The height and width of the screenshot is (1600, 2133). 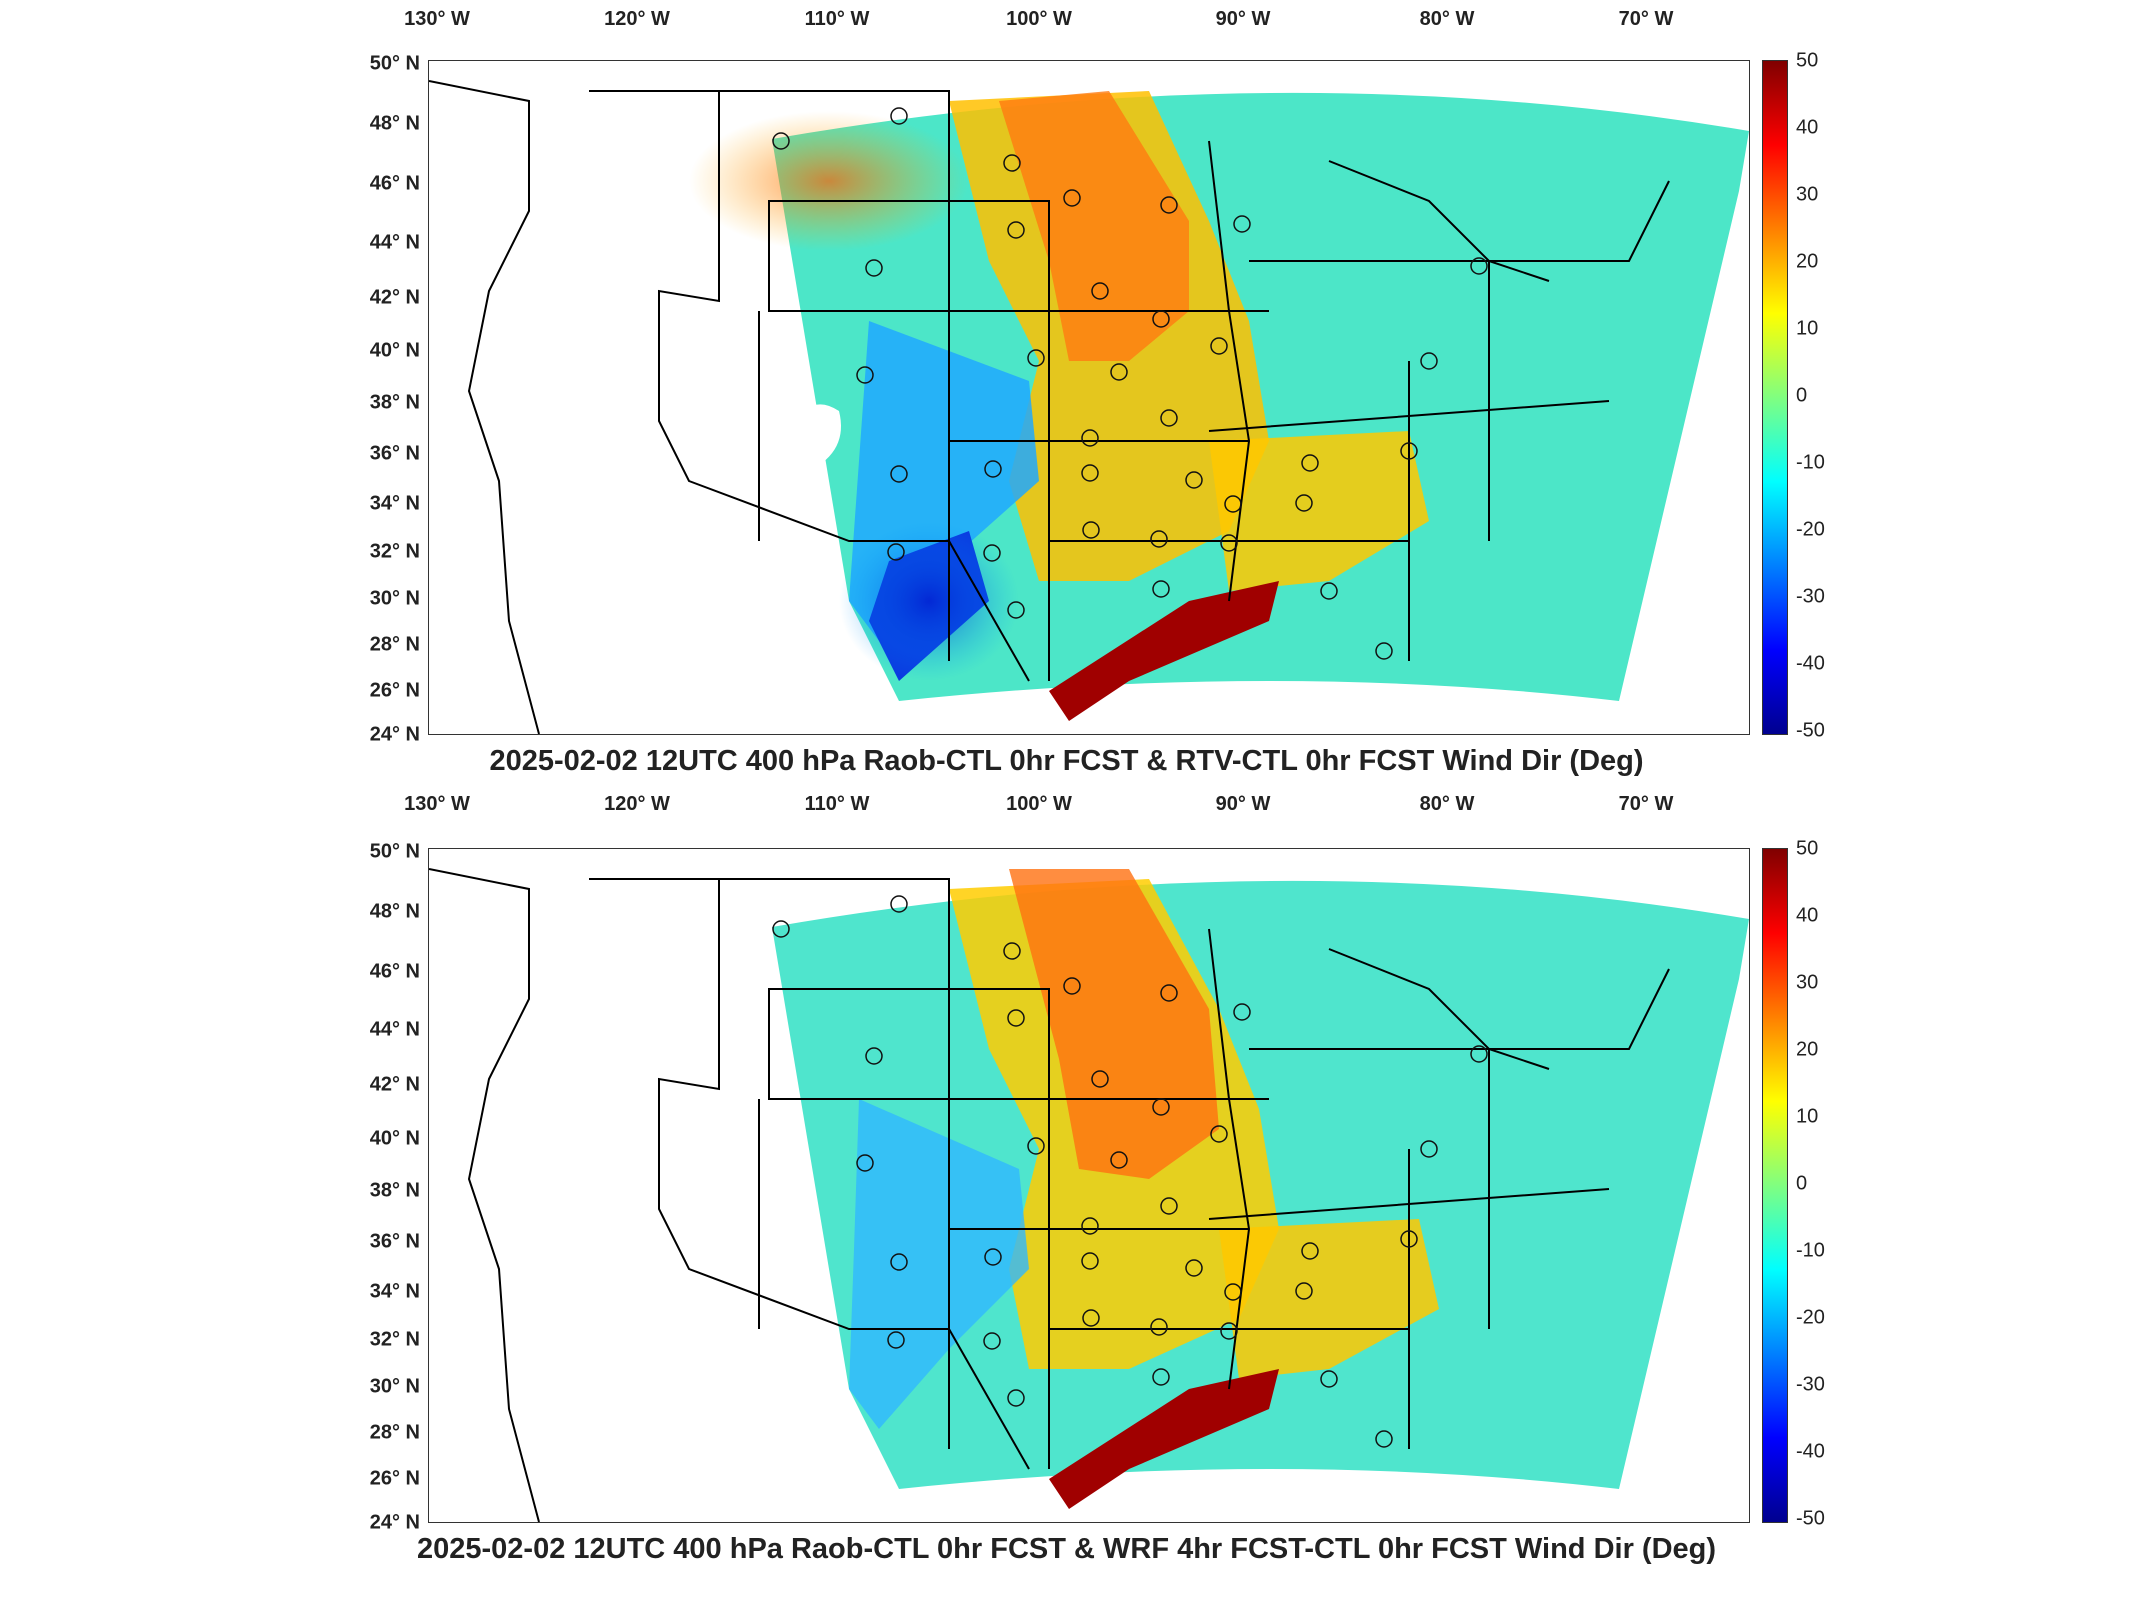 I want to click on colorbar-top, so click(x=1775, y=397).